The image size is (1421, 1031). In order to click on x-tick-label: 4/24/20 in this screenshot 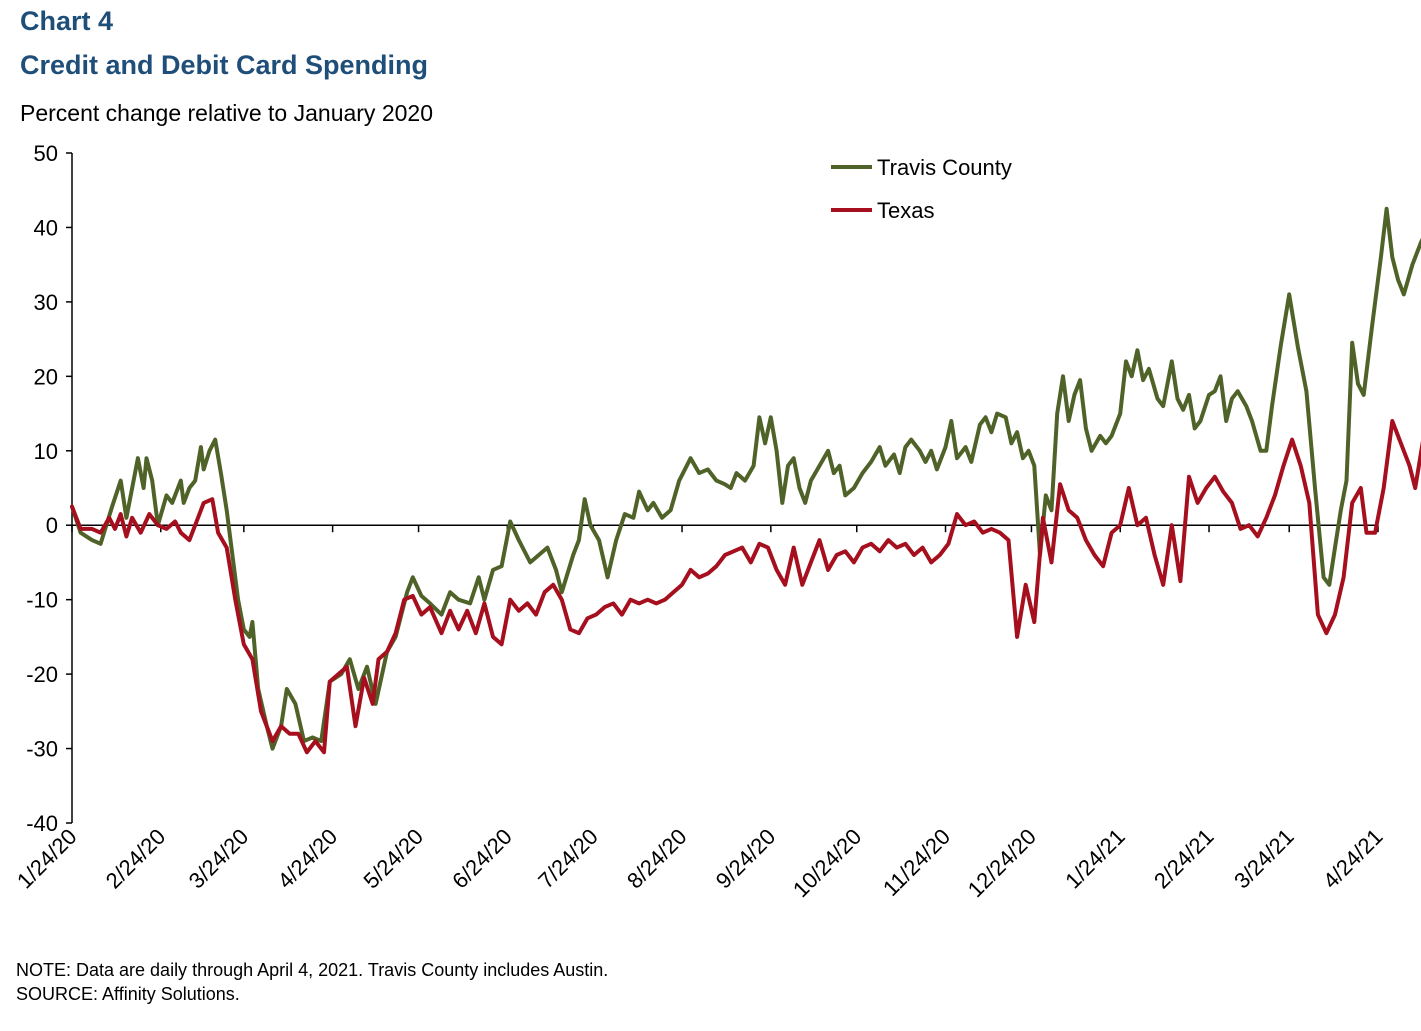, I will do `click(308, 859)`.